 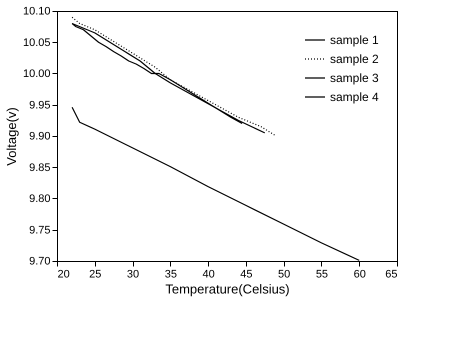 What do you see at coordinates (391, 274) in the screenshot?
I see `x-tick-label: 65` at bounding box center [391, 274].